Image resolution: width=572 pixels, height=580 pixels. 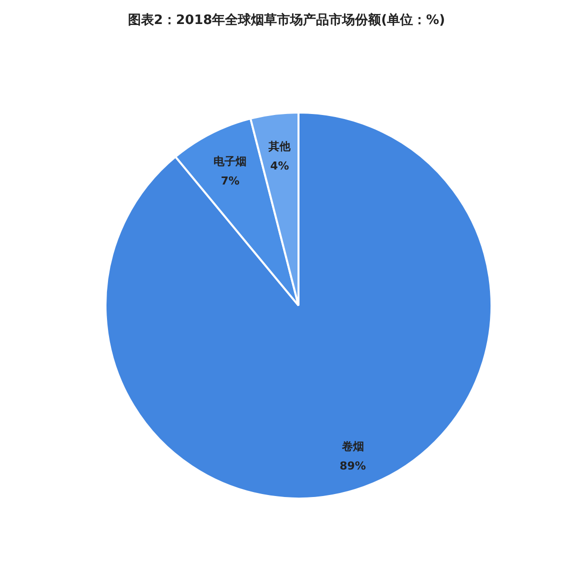 What do you see at coordinates (287, 20) in the screenshot?
I see `chart-title: 图表2：2018年全球烟草市场产品市场份额(单位：%)` at bounding box center [287, 20].